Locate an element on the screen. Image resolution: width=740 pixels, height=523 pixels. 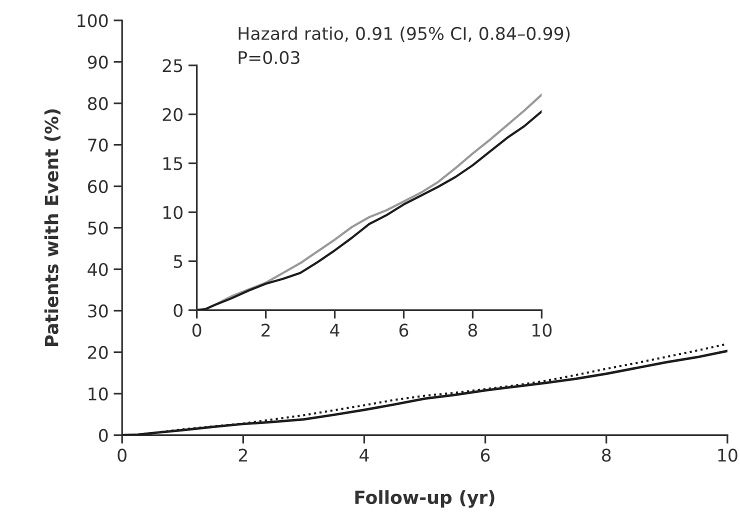
y-tick-label: 100 is located at coordinates (93, 21).